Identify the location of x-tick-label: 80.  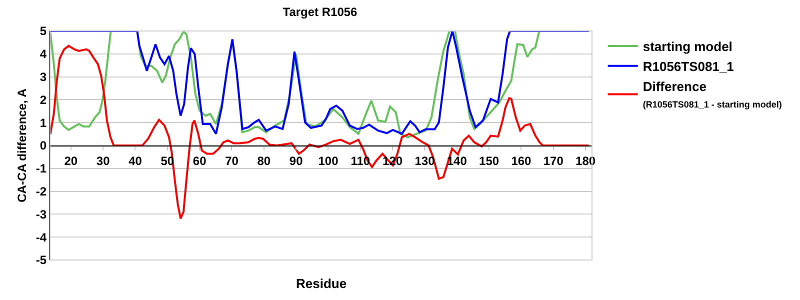
(264, 161).